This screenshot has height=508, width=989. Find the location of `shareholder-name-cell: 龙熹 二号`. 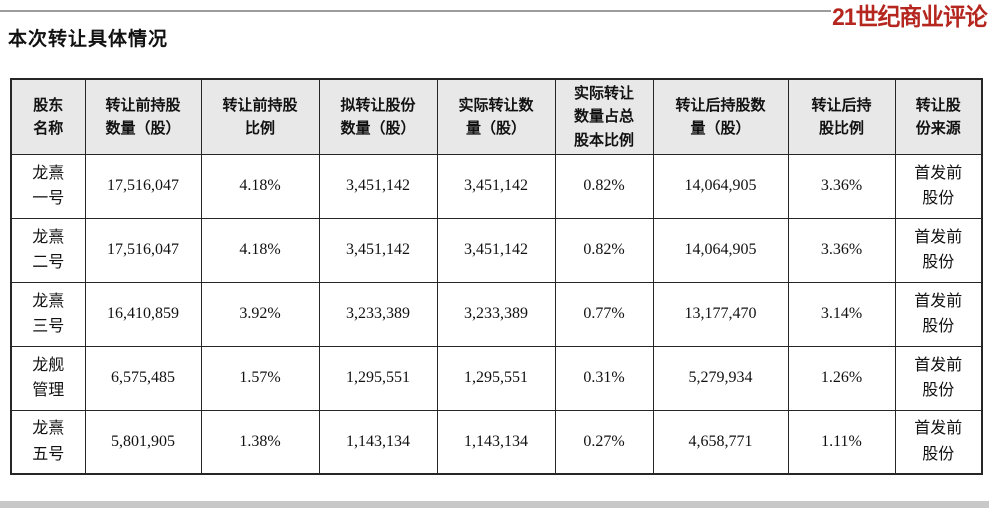

shareholder-name-cell: 龙熹 二号 is located at coordinates (48, 250).